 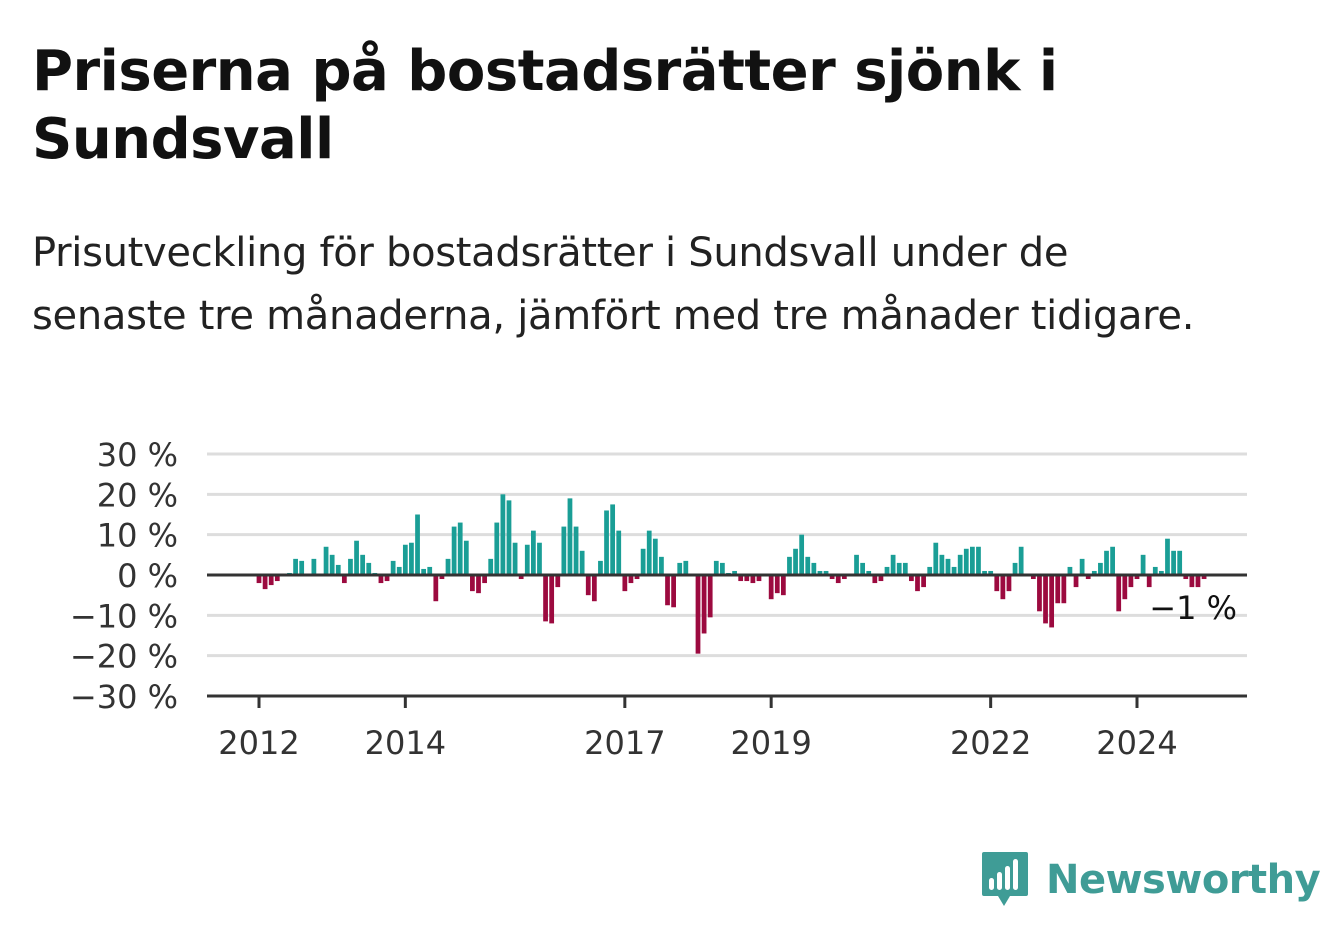 What do you see at coordinates (147, 576) in the screenshot?
I see `y-tick-label: 0 %` at bounding box center [147, 576].